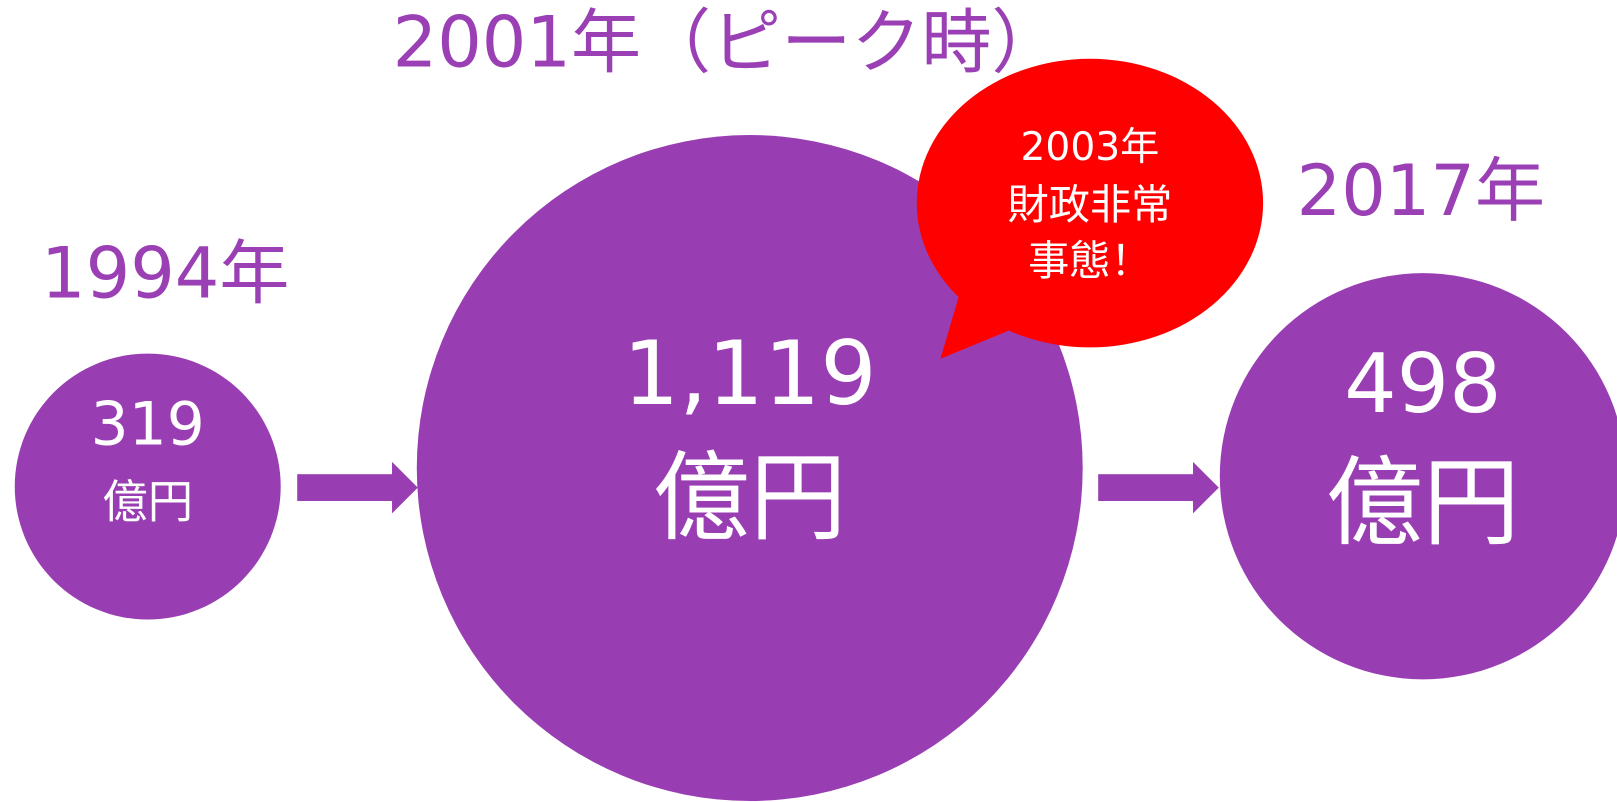  What do you see at coordinates (148, 424) in the screenshot?
I see `value: 319` at bounding box center [148, 424].